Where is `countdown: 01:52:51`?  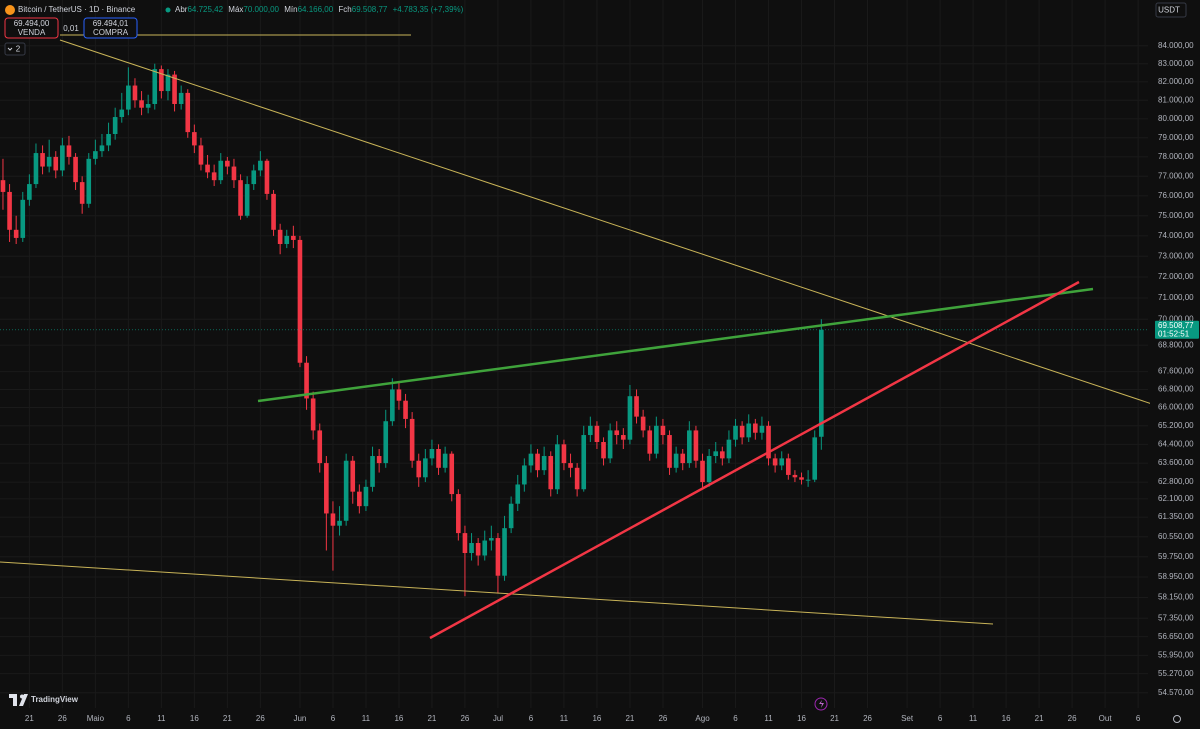 countdown: 01:52:51 is located at coordinates (1174, 333).